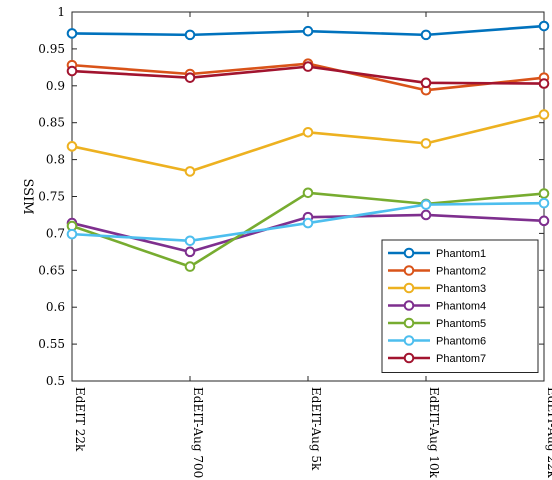 The height and width of the screenshot is (480, 552). I want to click on legend-item: Phantom2, so click(437, 271).